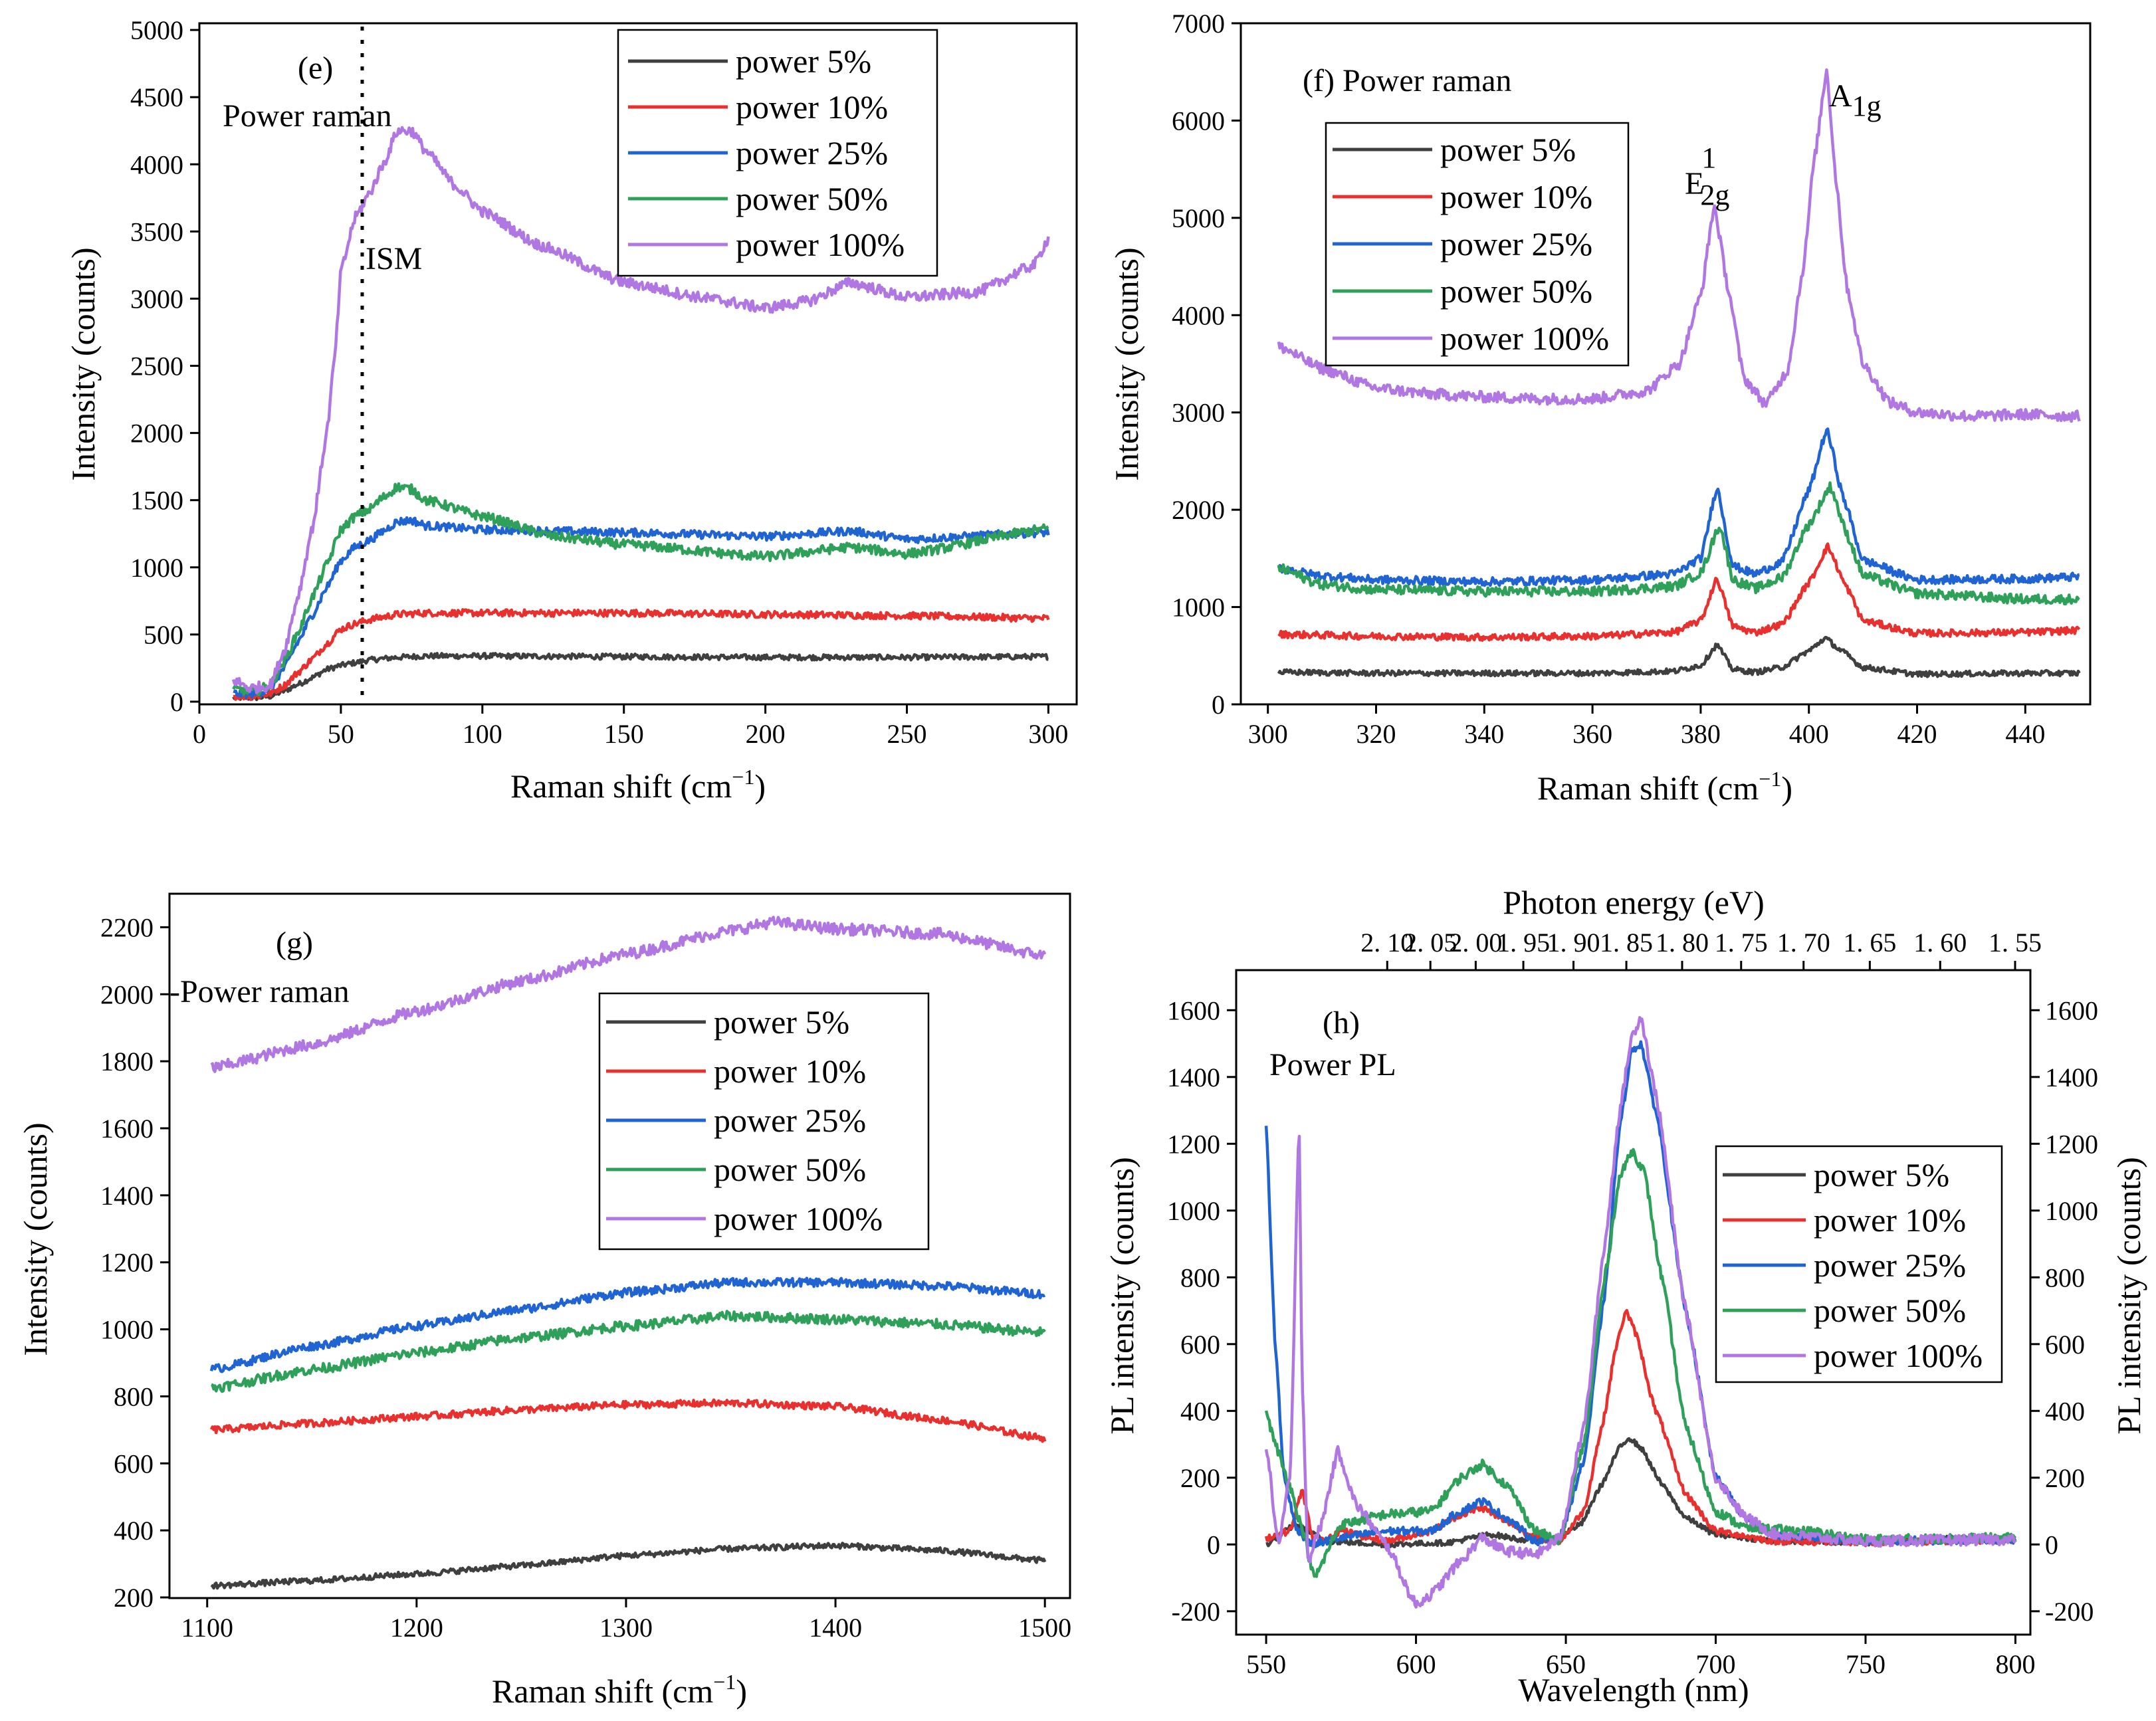 This screenshot has width=2156, height=1721. Describe the element at coordinates (156, 367) in the screenshot. I see `y-tick-label: 2500` at that location.